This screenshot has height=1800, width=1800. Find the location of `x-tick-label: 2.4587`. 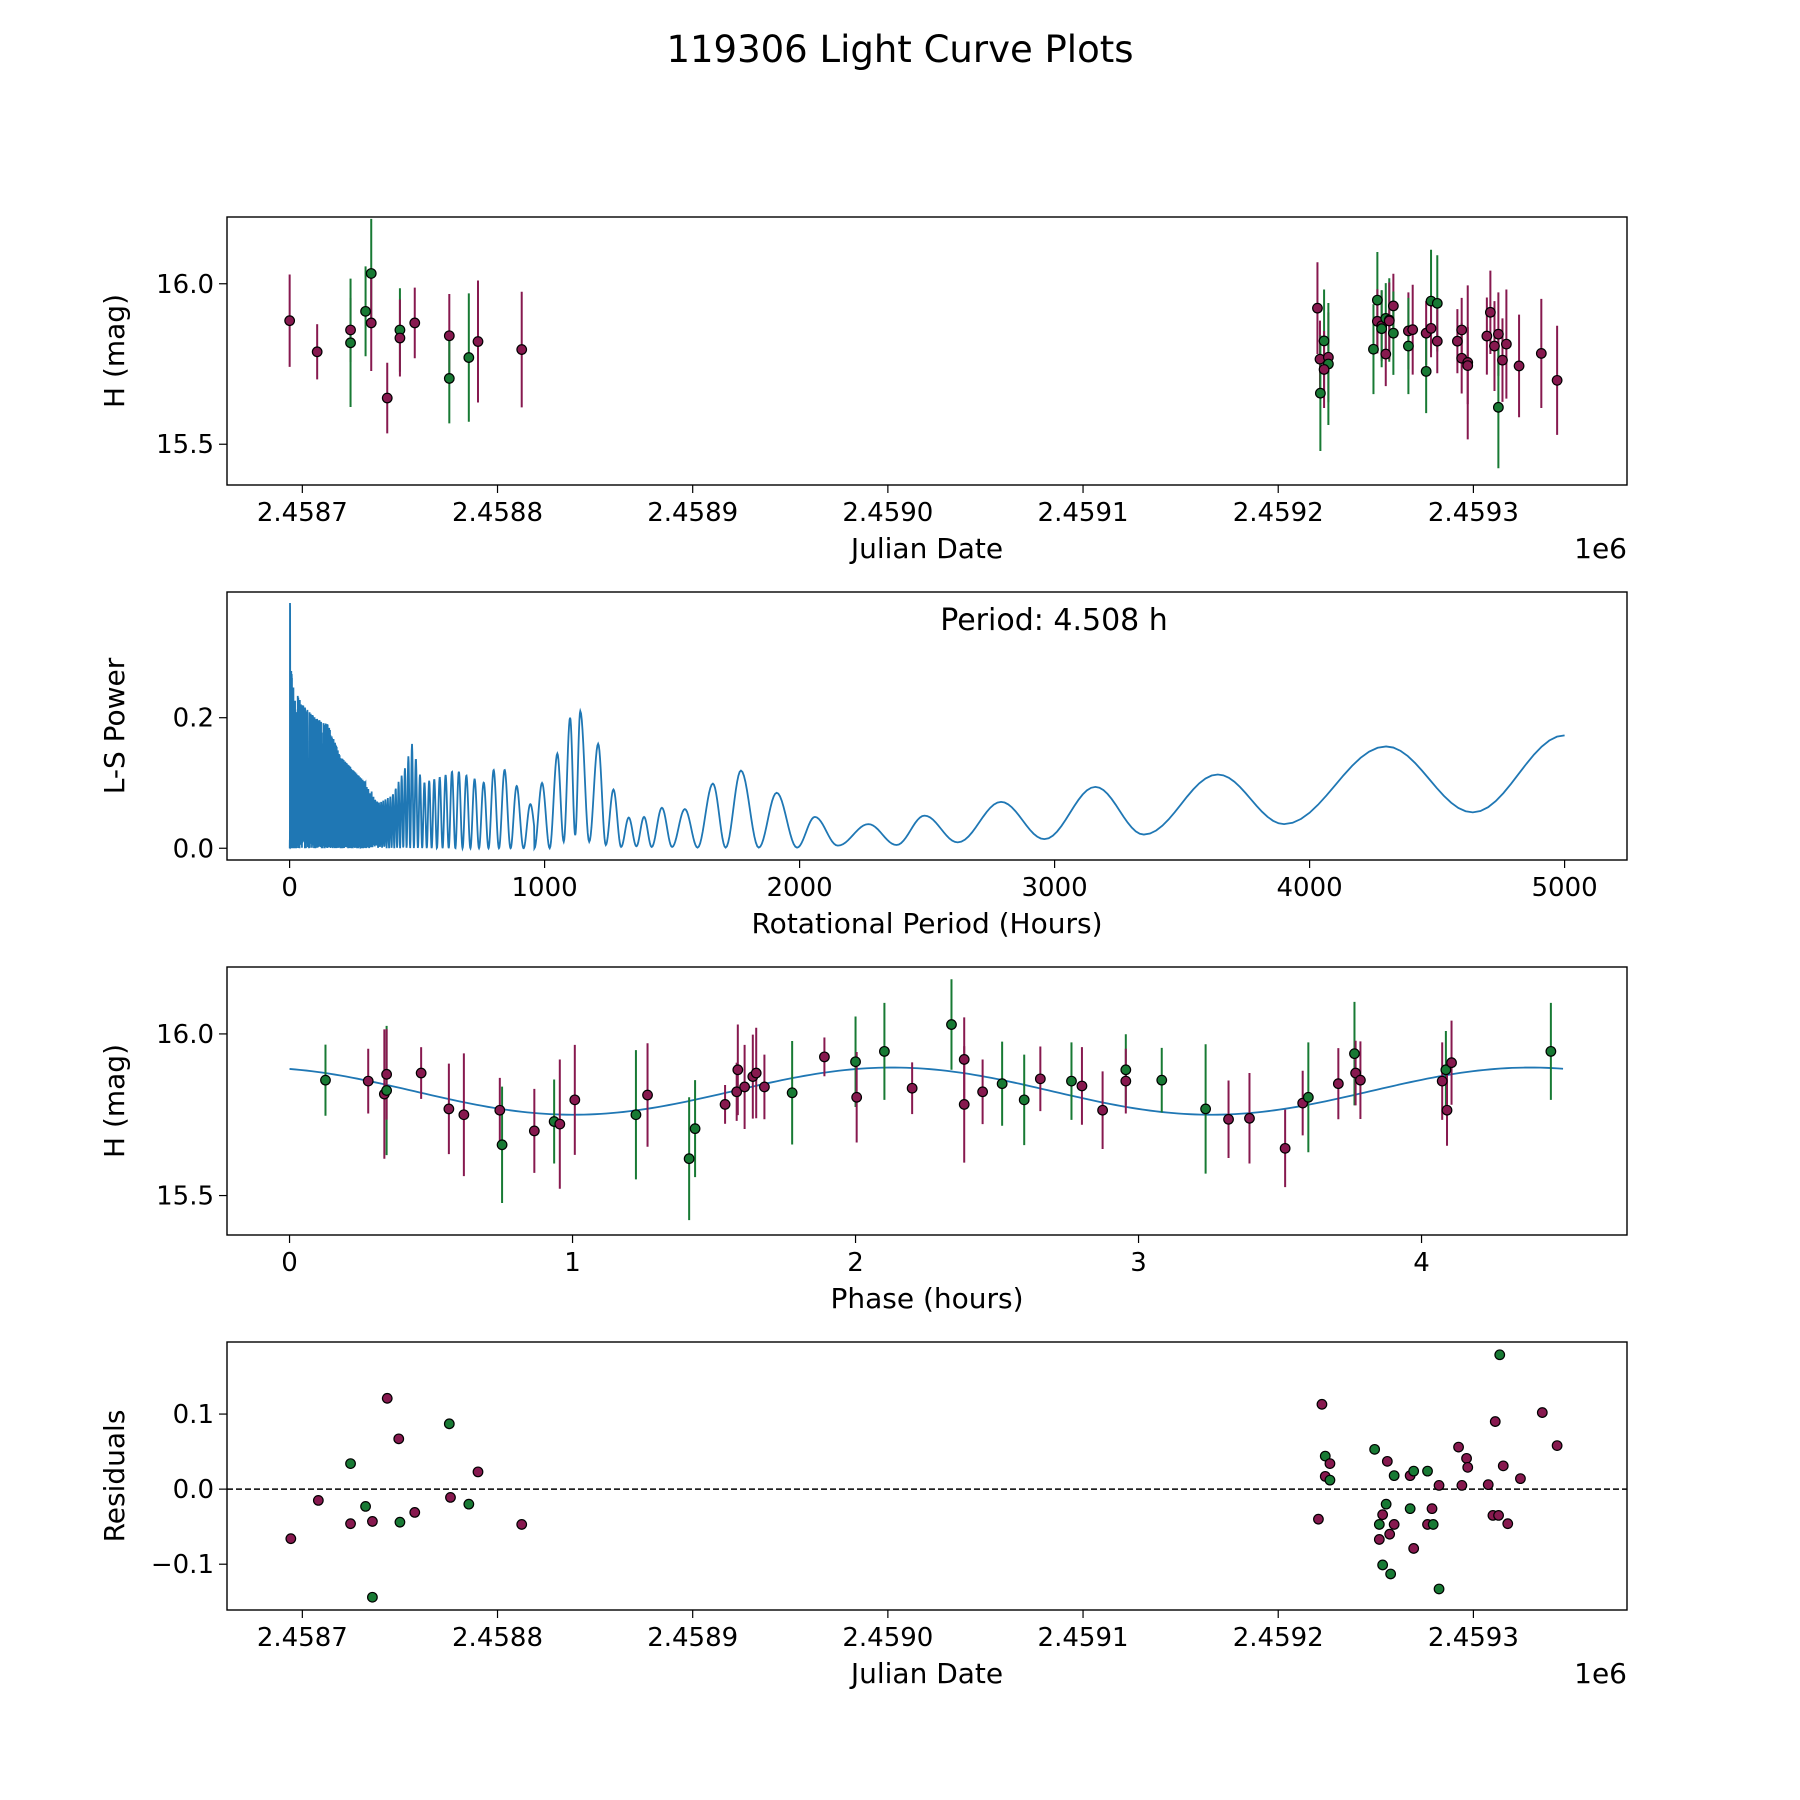

x-tick-label: 2.4587 is located at coordinates (302, 513).